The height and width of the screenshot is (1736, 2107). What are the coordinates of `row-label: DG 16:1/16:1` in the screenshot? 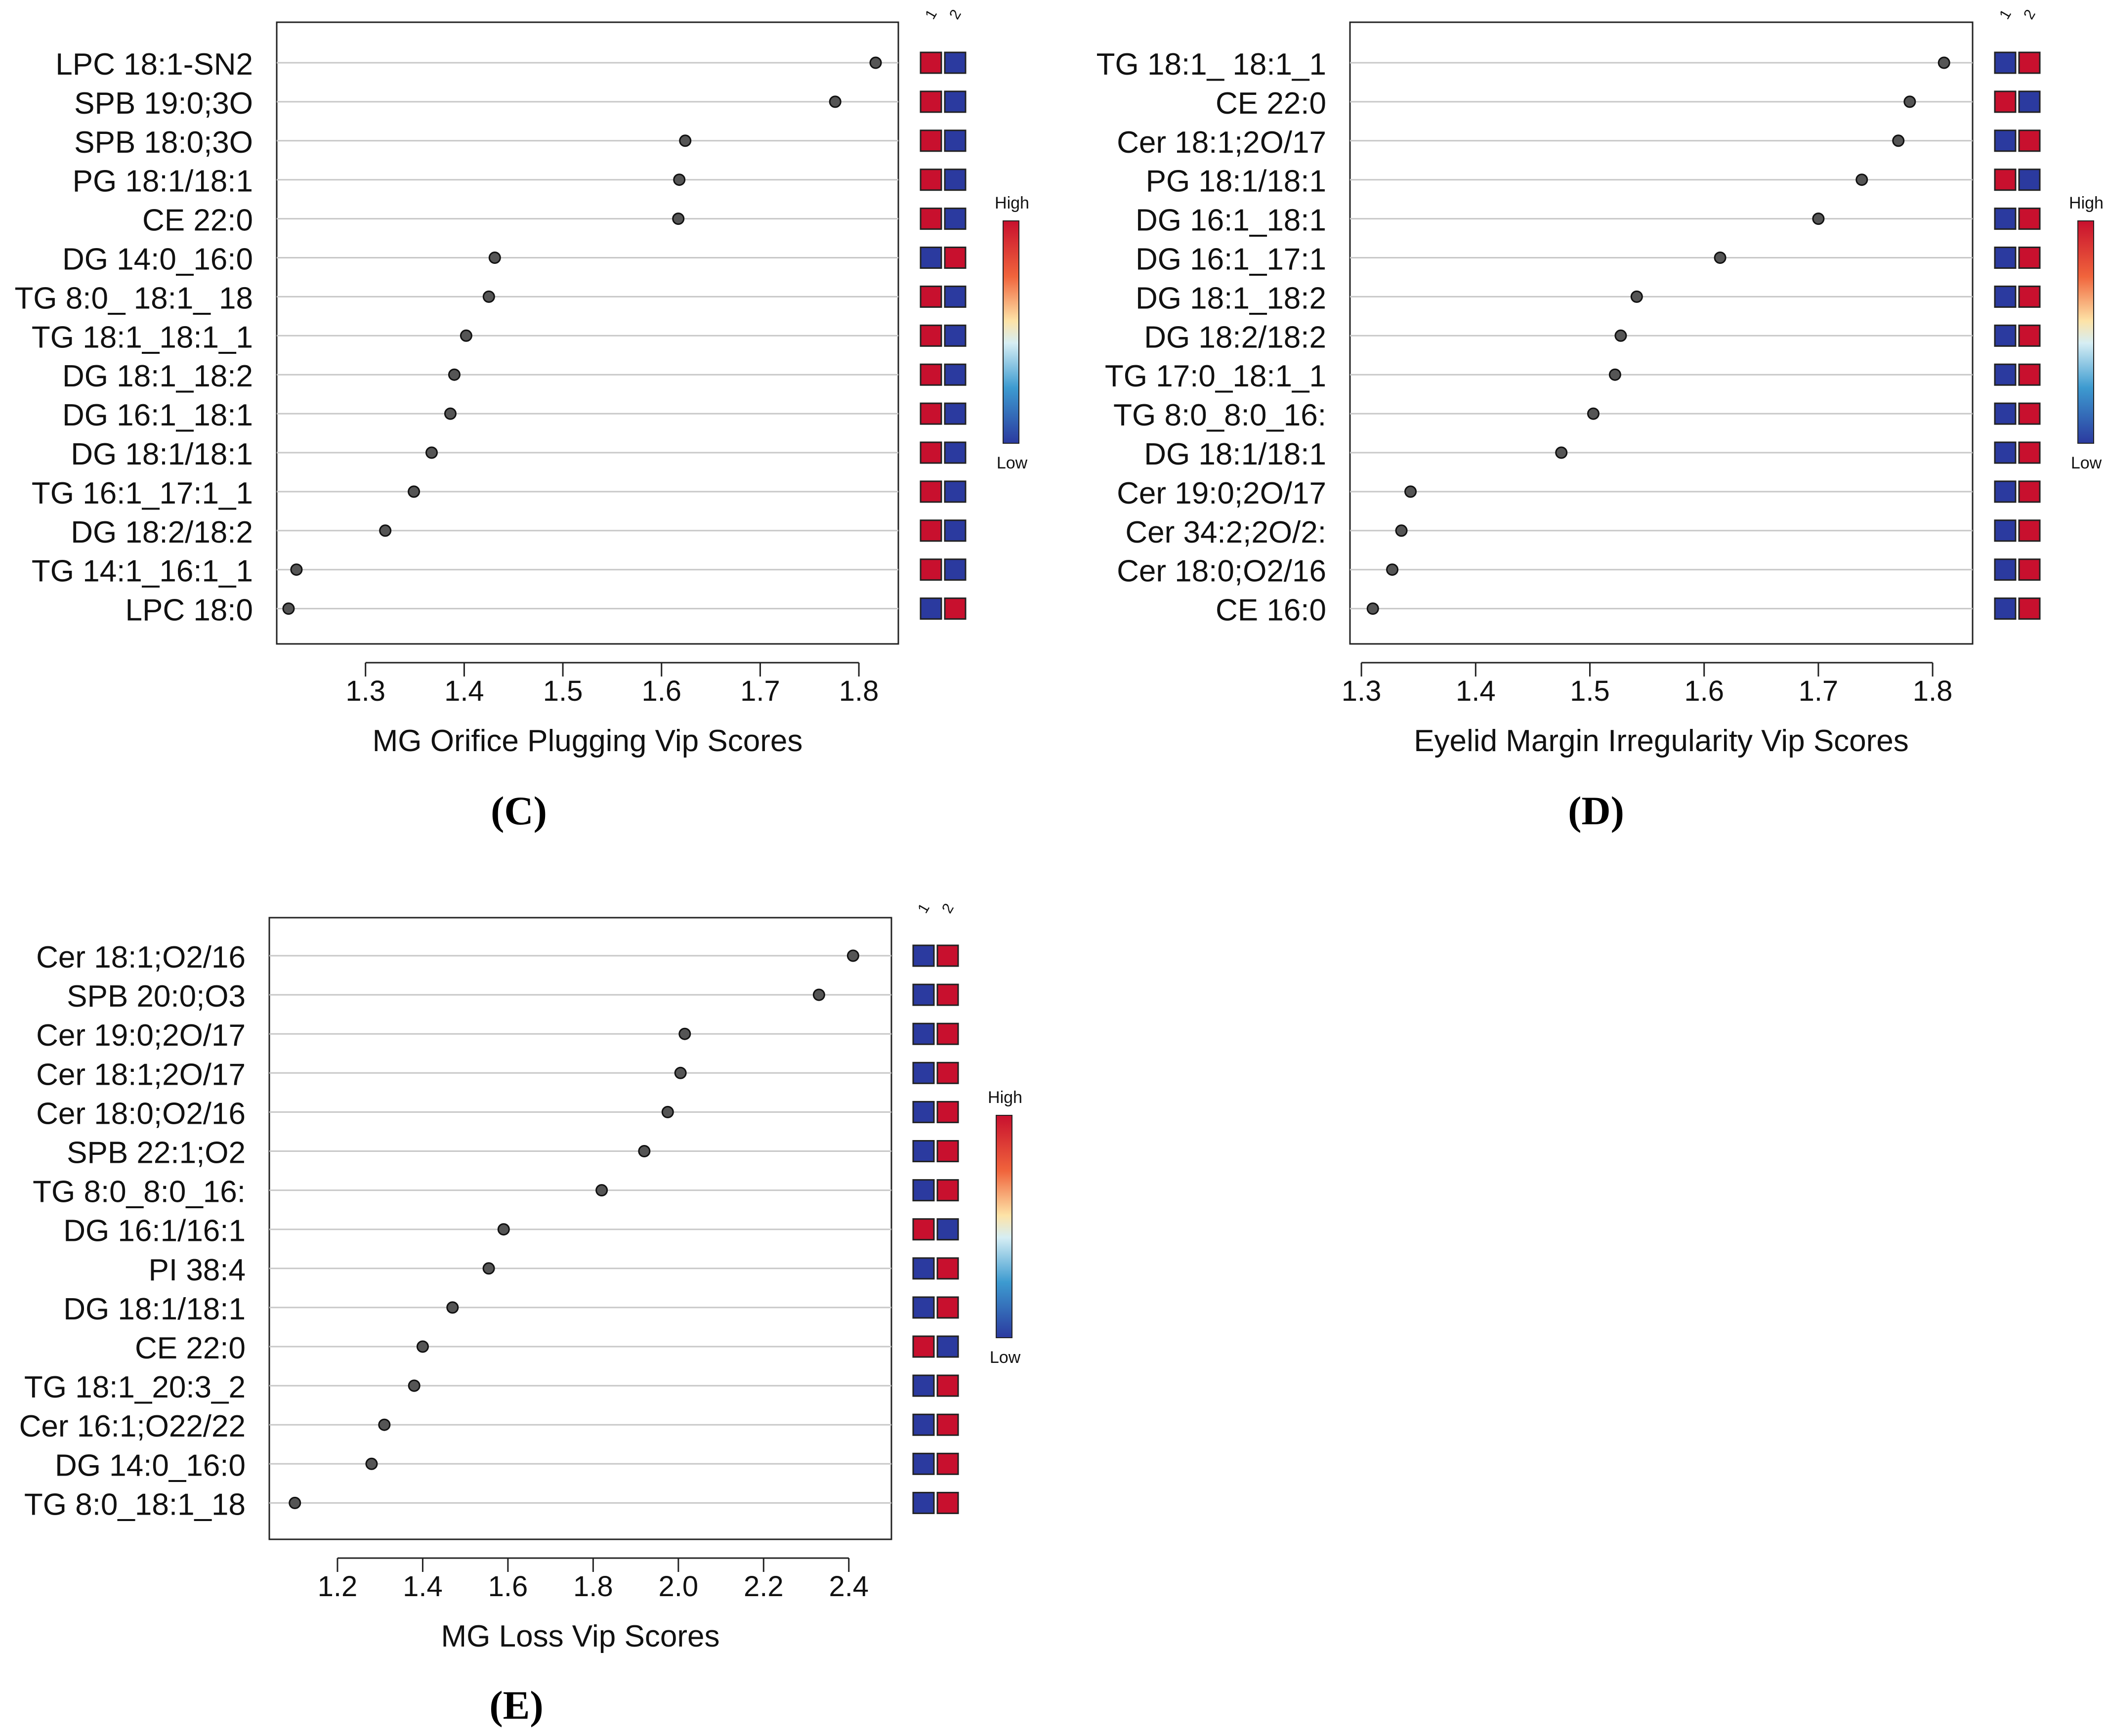 It's located at (154, 1231).